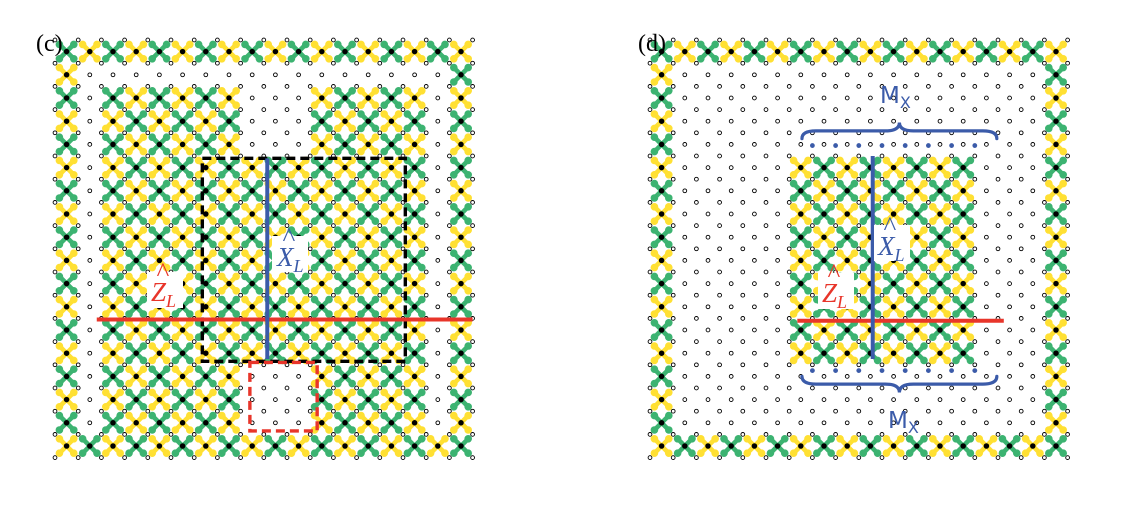 The image size is (1147, 512). Describe the element at coordinates (833, 273) in the screenshot. I see `panel-d-z-hat: ^` at that location.